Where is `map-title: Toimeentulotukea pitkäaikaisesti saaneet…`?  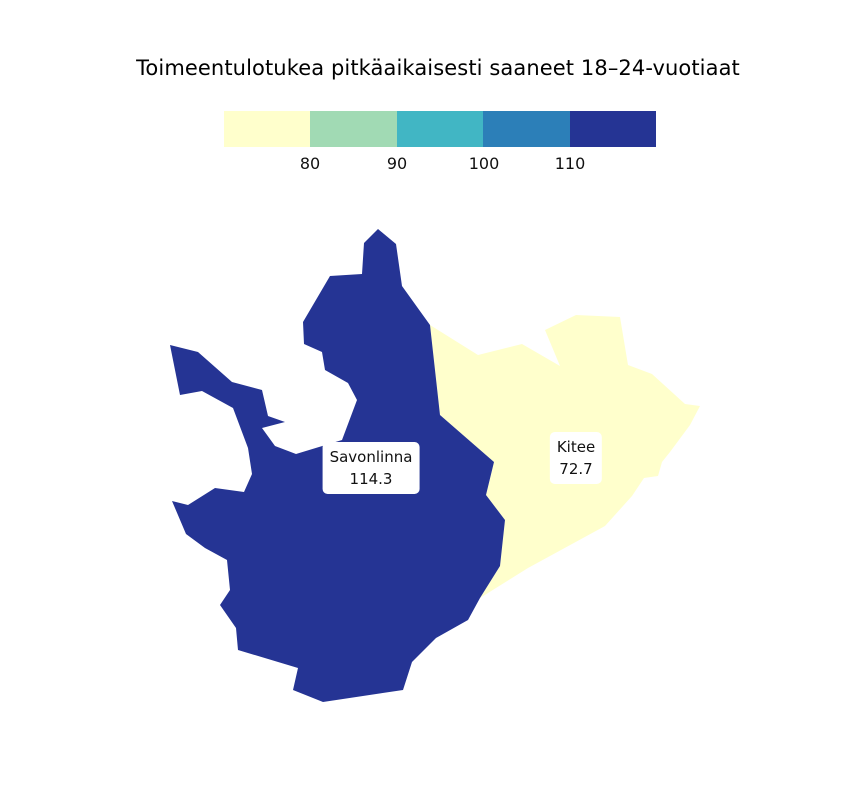
map-title: Toimeentulotukea pitkäaikaisesti saaneet… is located at coordinates (438, 68).